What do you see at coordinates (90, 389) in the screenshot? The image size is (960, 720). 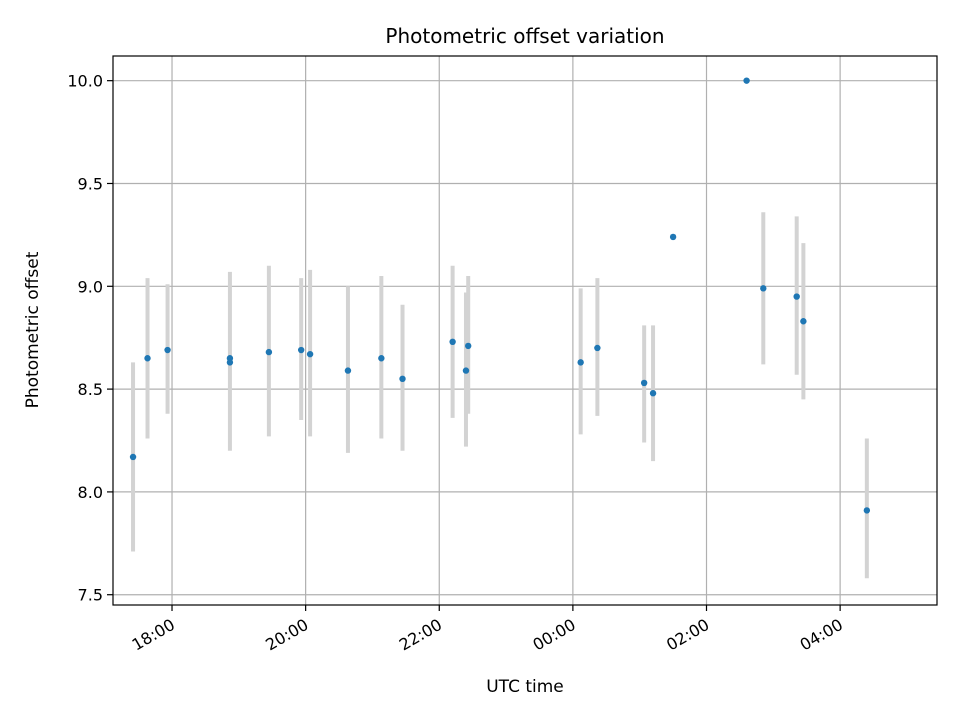 I see `y-tick-label: 8.5` at bounding box center [90, 389].